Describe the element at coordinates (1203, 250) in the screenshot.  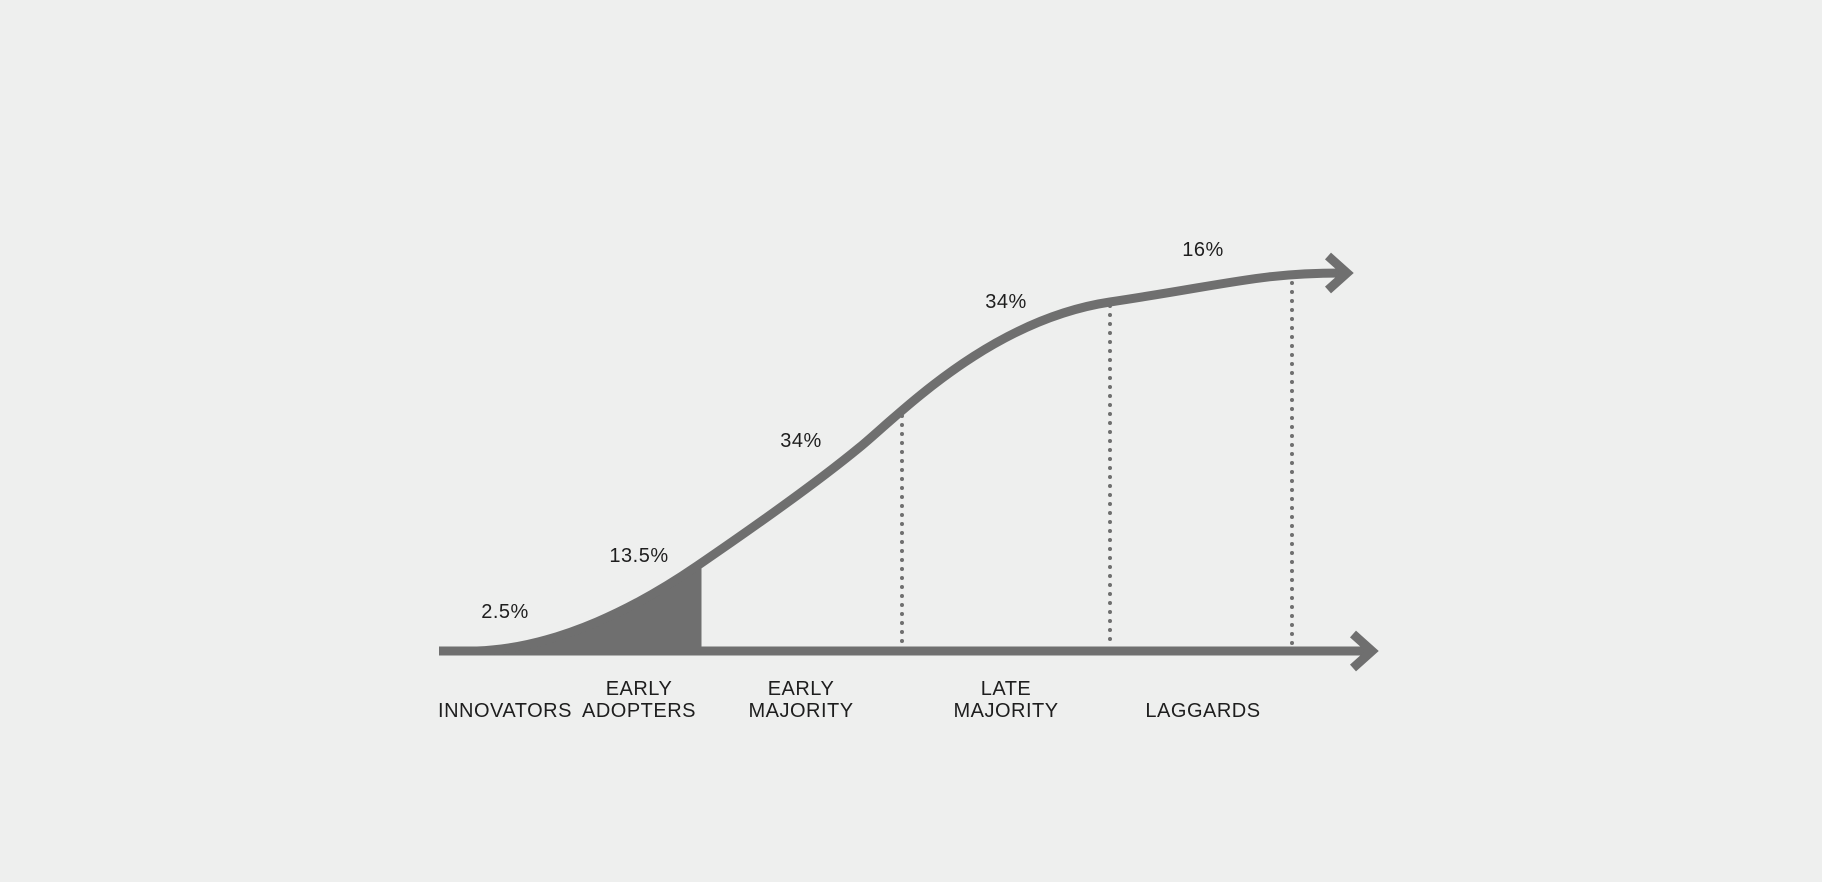
I see `percent-label: 16%` at that location.